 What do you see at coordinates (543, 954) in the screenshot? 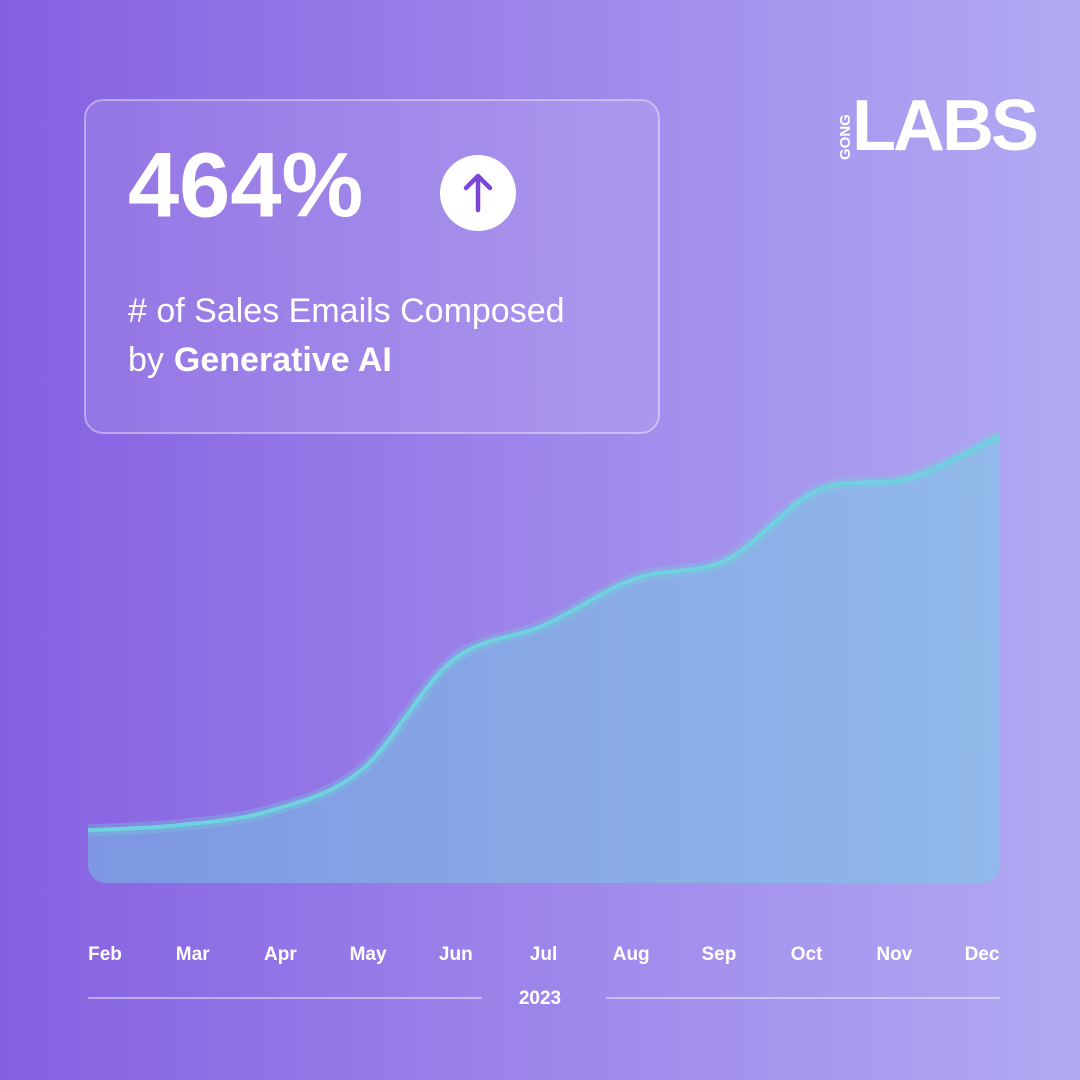
I see `x-tick-label: Jul` at bounding box center [543, 954].